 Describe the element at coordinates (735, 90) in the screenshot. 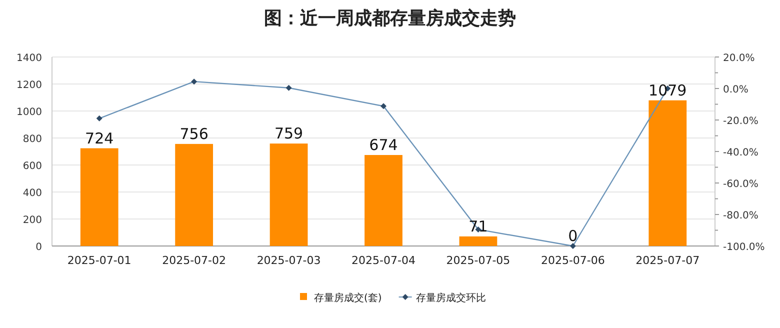

I see `y2-tick-label: 0.0%` at that location.